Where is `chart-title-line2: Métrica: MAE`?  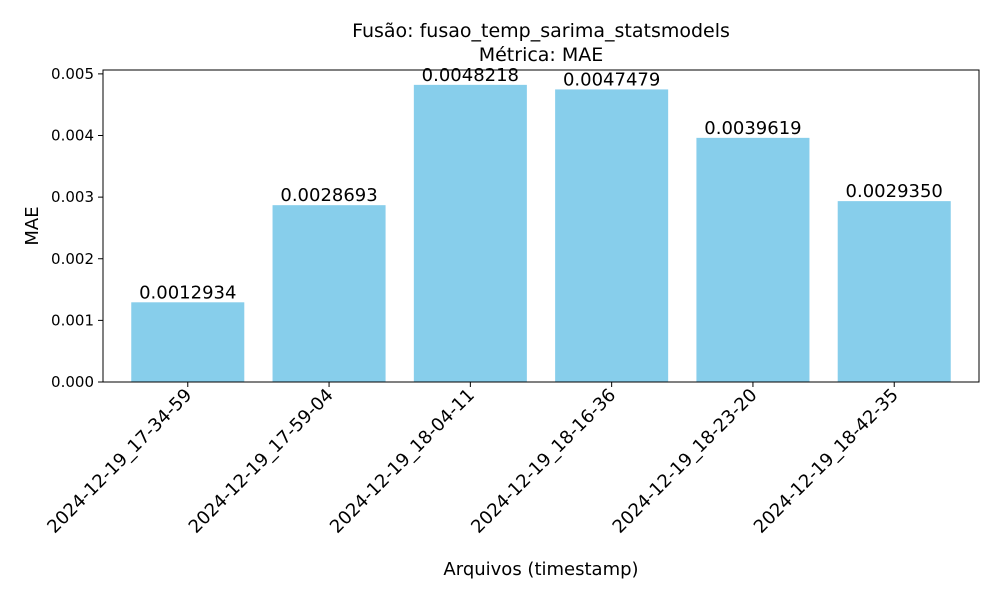
chart-title-line2: Métrica: MAE is located at coordinates (541, 55).